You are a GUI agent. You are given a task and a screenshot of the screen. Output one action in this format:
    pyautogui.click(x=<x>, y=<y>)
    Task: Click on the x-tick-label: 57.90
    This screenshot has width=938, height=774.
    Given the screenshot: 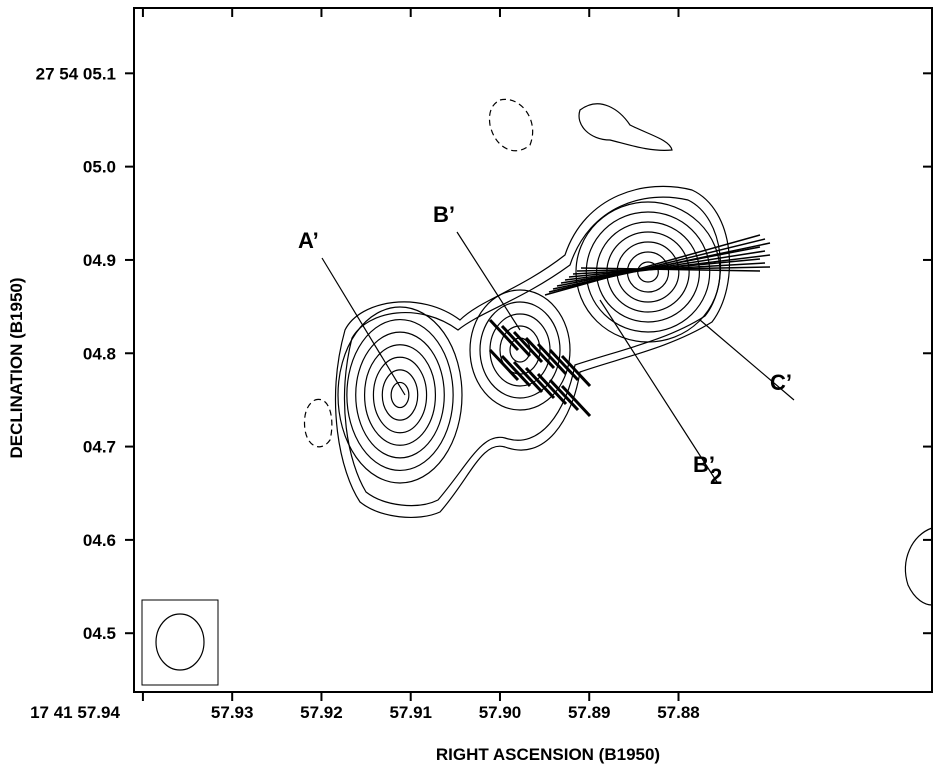 What is the action you would take?
    pyautogui.click(x=500, y=712)
    